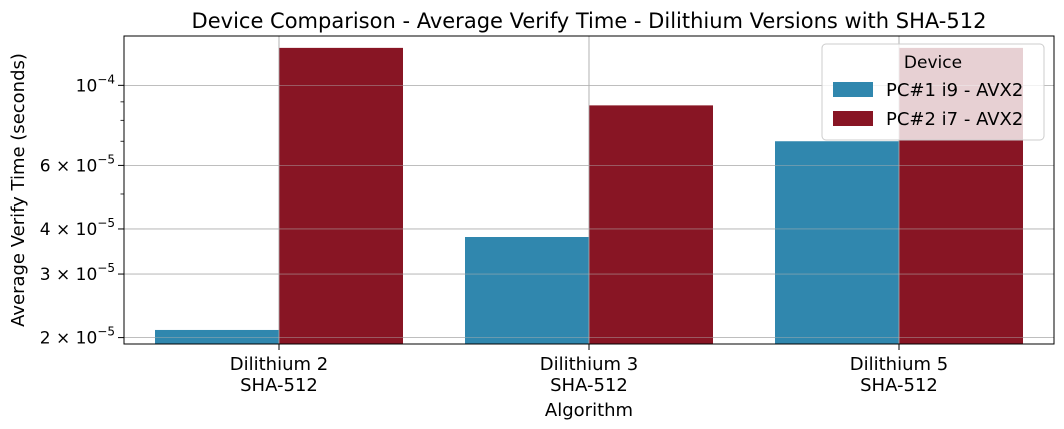  What do you see at coordinates (77, 273) in the screenshot?
I see `y-tick-label: 3 × 10⁻⁵` at bounding box center [77, 273].